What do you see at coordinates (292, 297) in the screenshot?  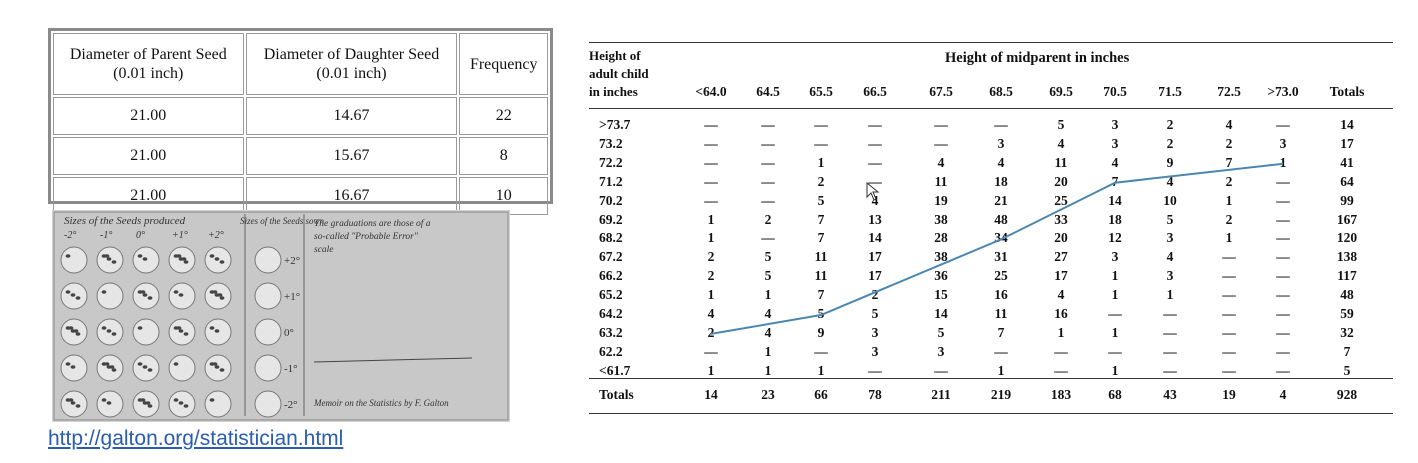 I see `photo-side-label: +1°` at bounding box center [292, 297].